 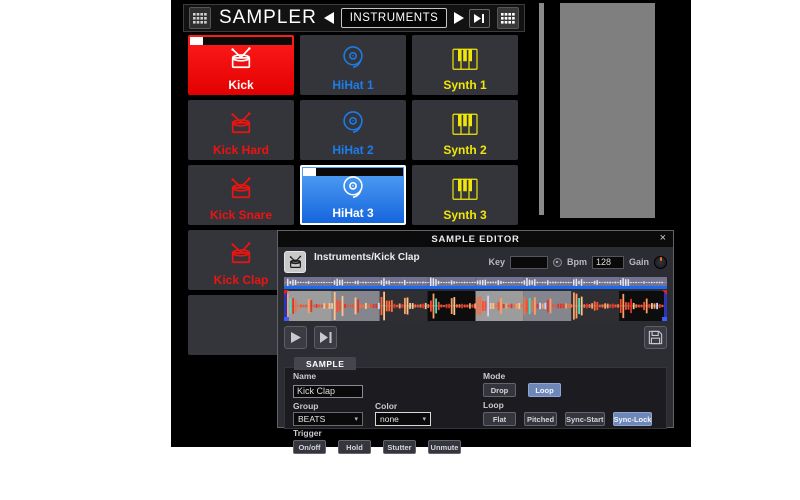 What do you see at coordinates (353, 150) in the screenshot?
I see `pad-label: HiHat 2` at bounding box center [353, 150].